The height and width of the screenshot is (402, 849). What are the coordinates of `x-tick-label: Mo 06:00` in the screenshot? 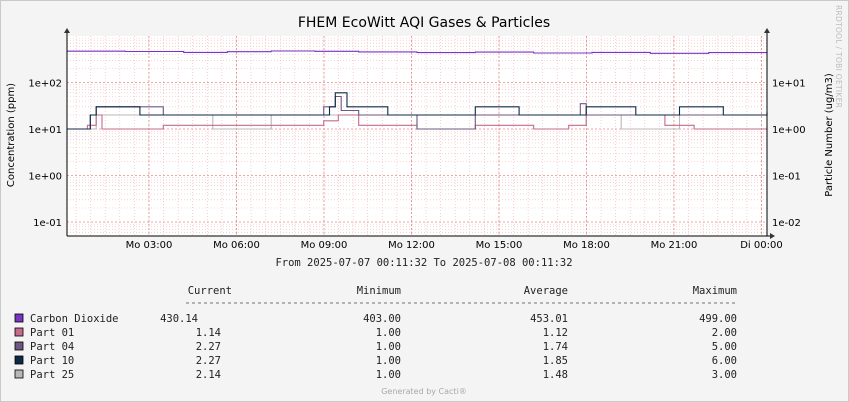 It's located at (236, 245).